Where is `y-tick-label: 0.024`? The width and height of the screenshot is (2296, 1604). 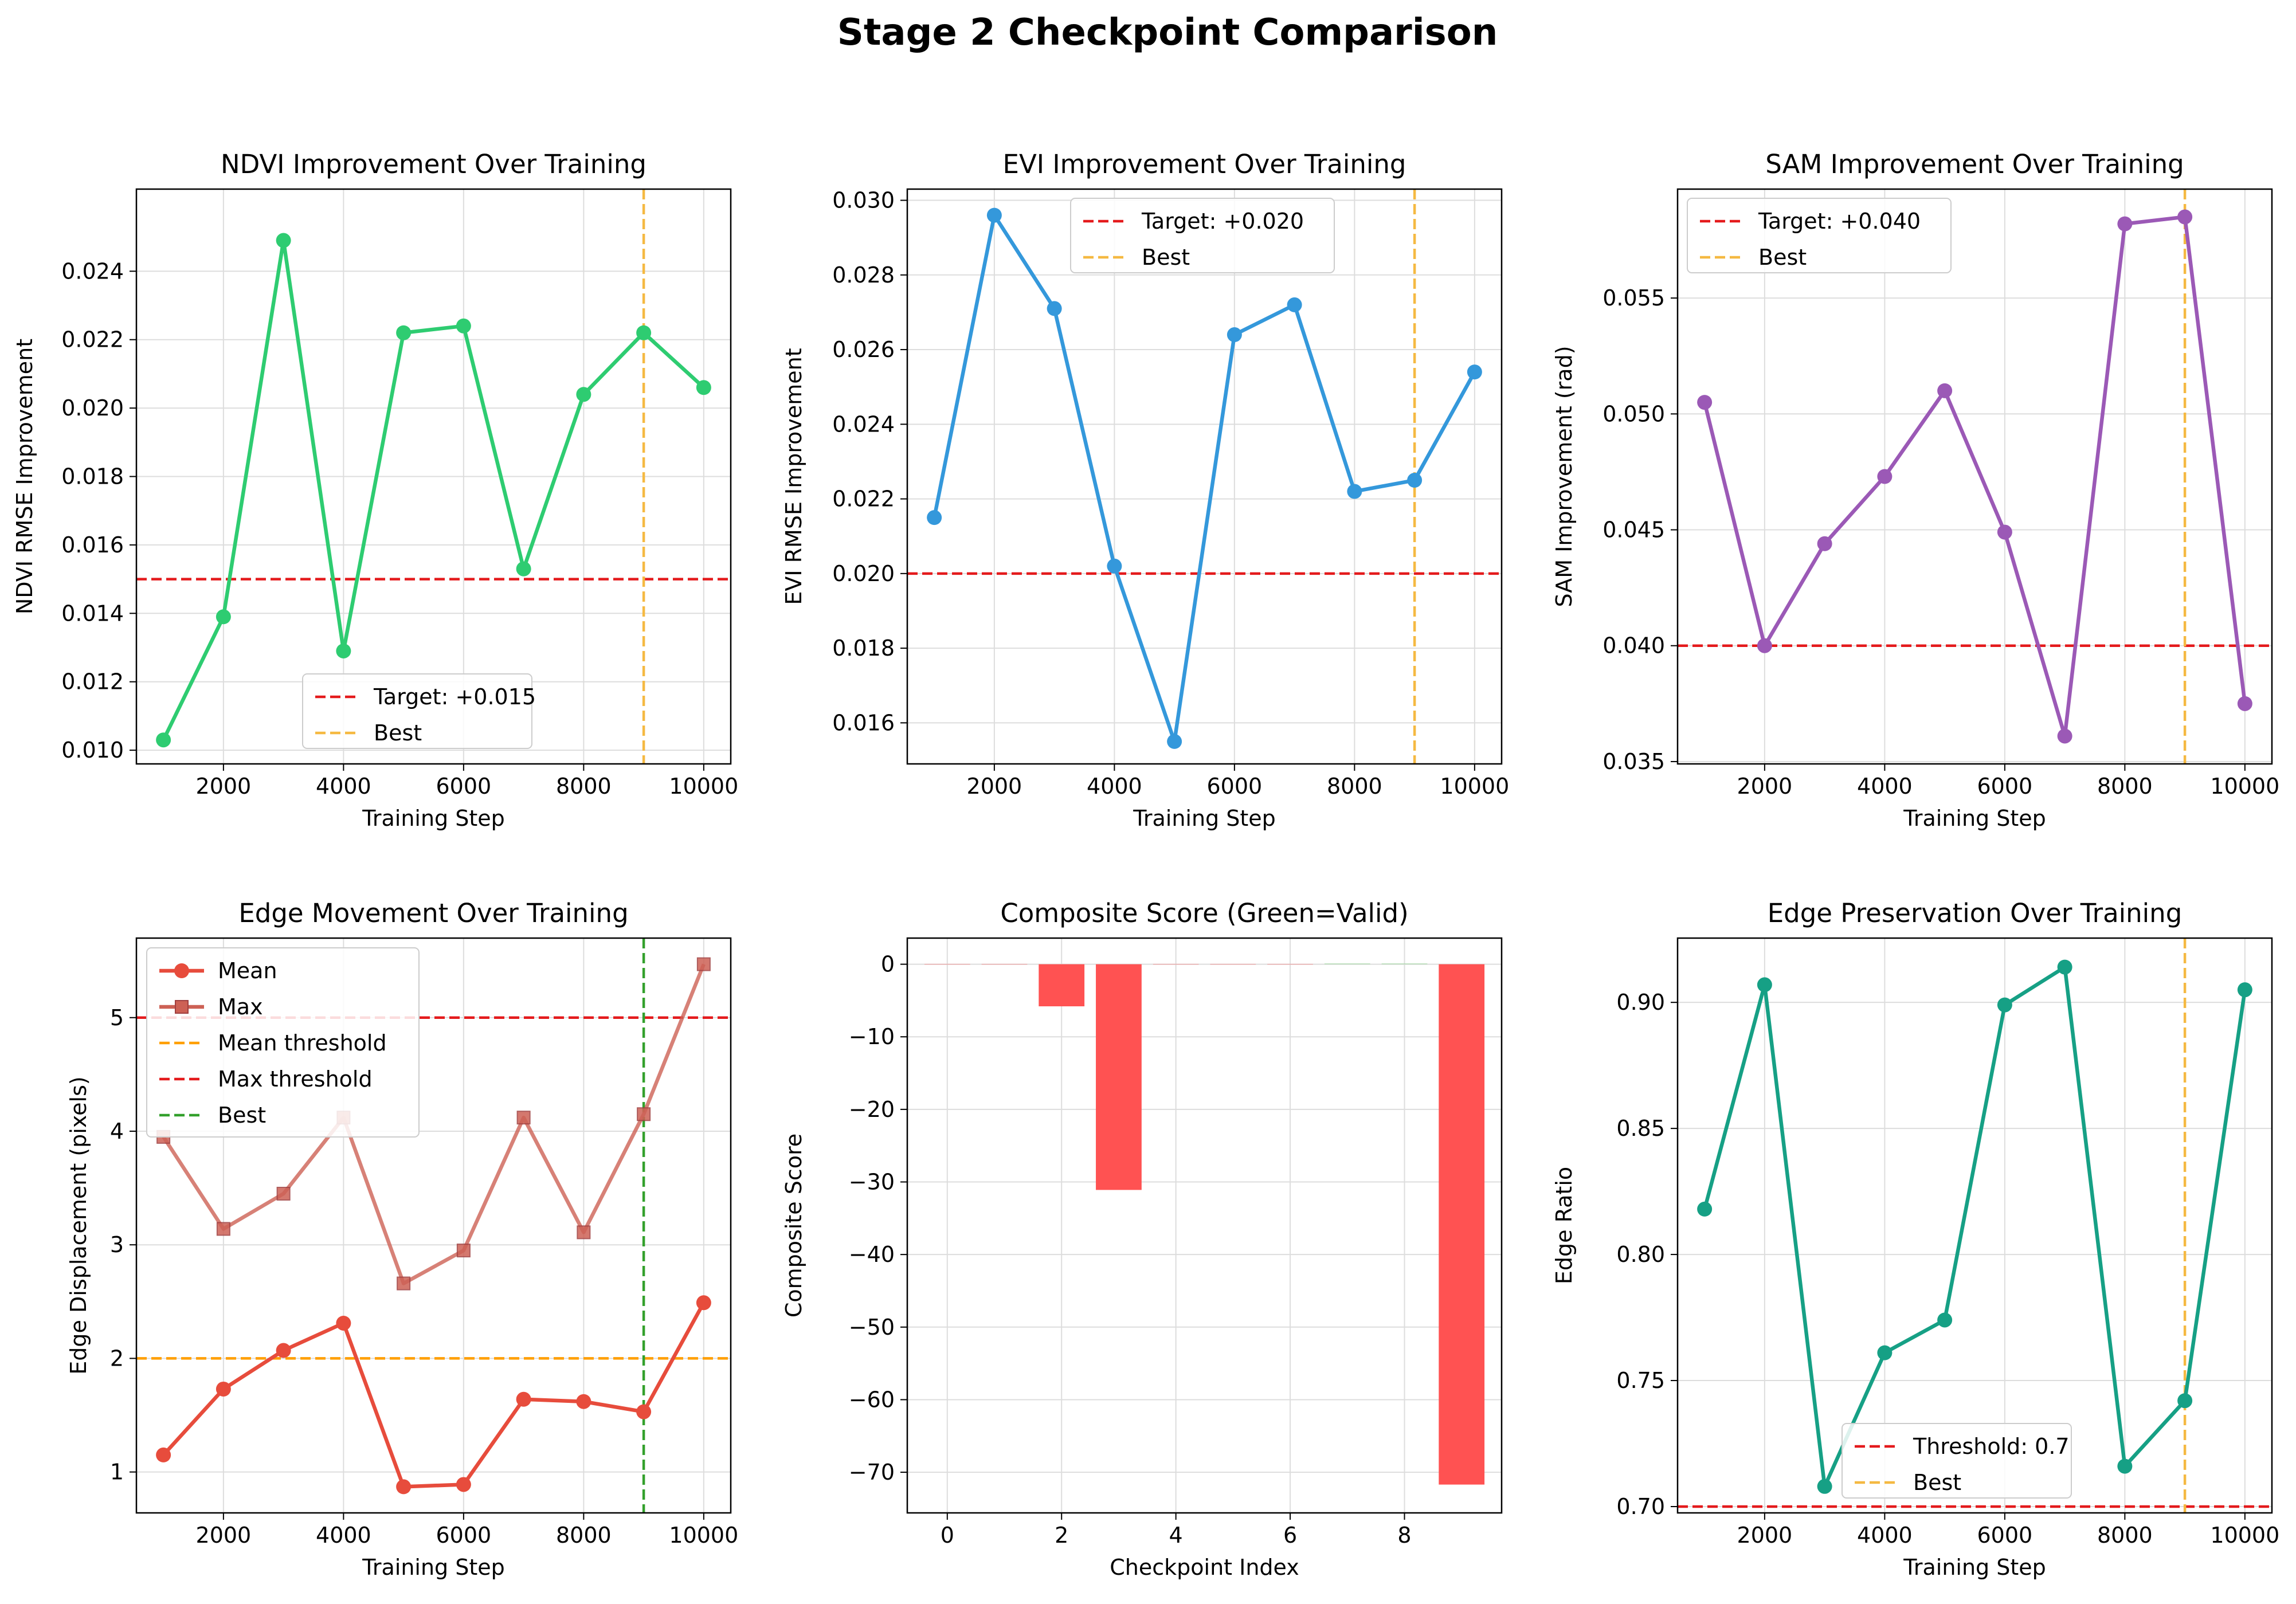
y-tick-label: 0.024 is located at coordinates (863, 424).